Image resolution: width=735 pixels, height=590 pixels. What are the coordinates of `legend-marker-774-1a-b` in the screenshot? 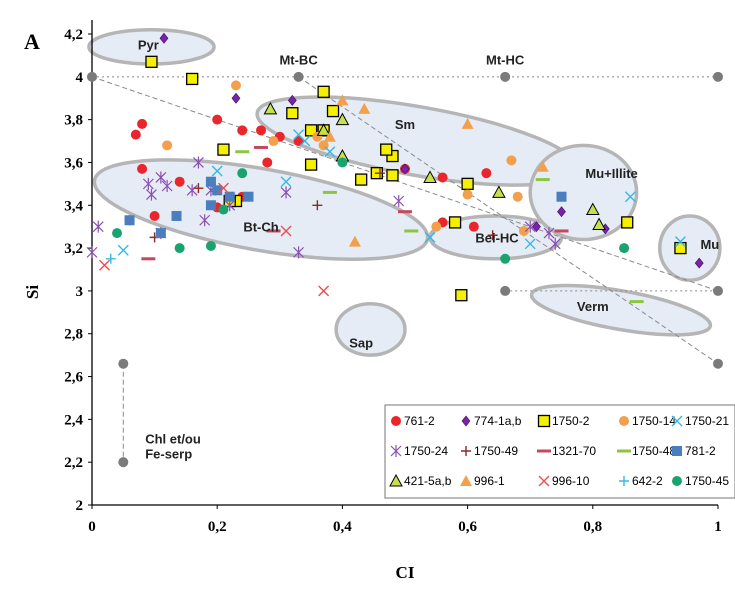 It's located at (466, 421).